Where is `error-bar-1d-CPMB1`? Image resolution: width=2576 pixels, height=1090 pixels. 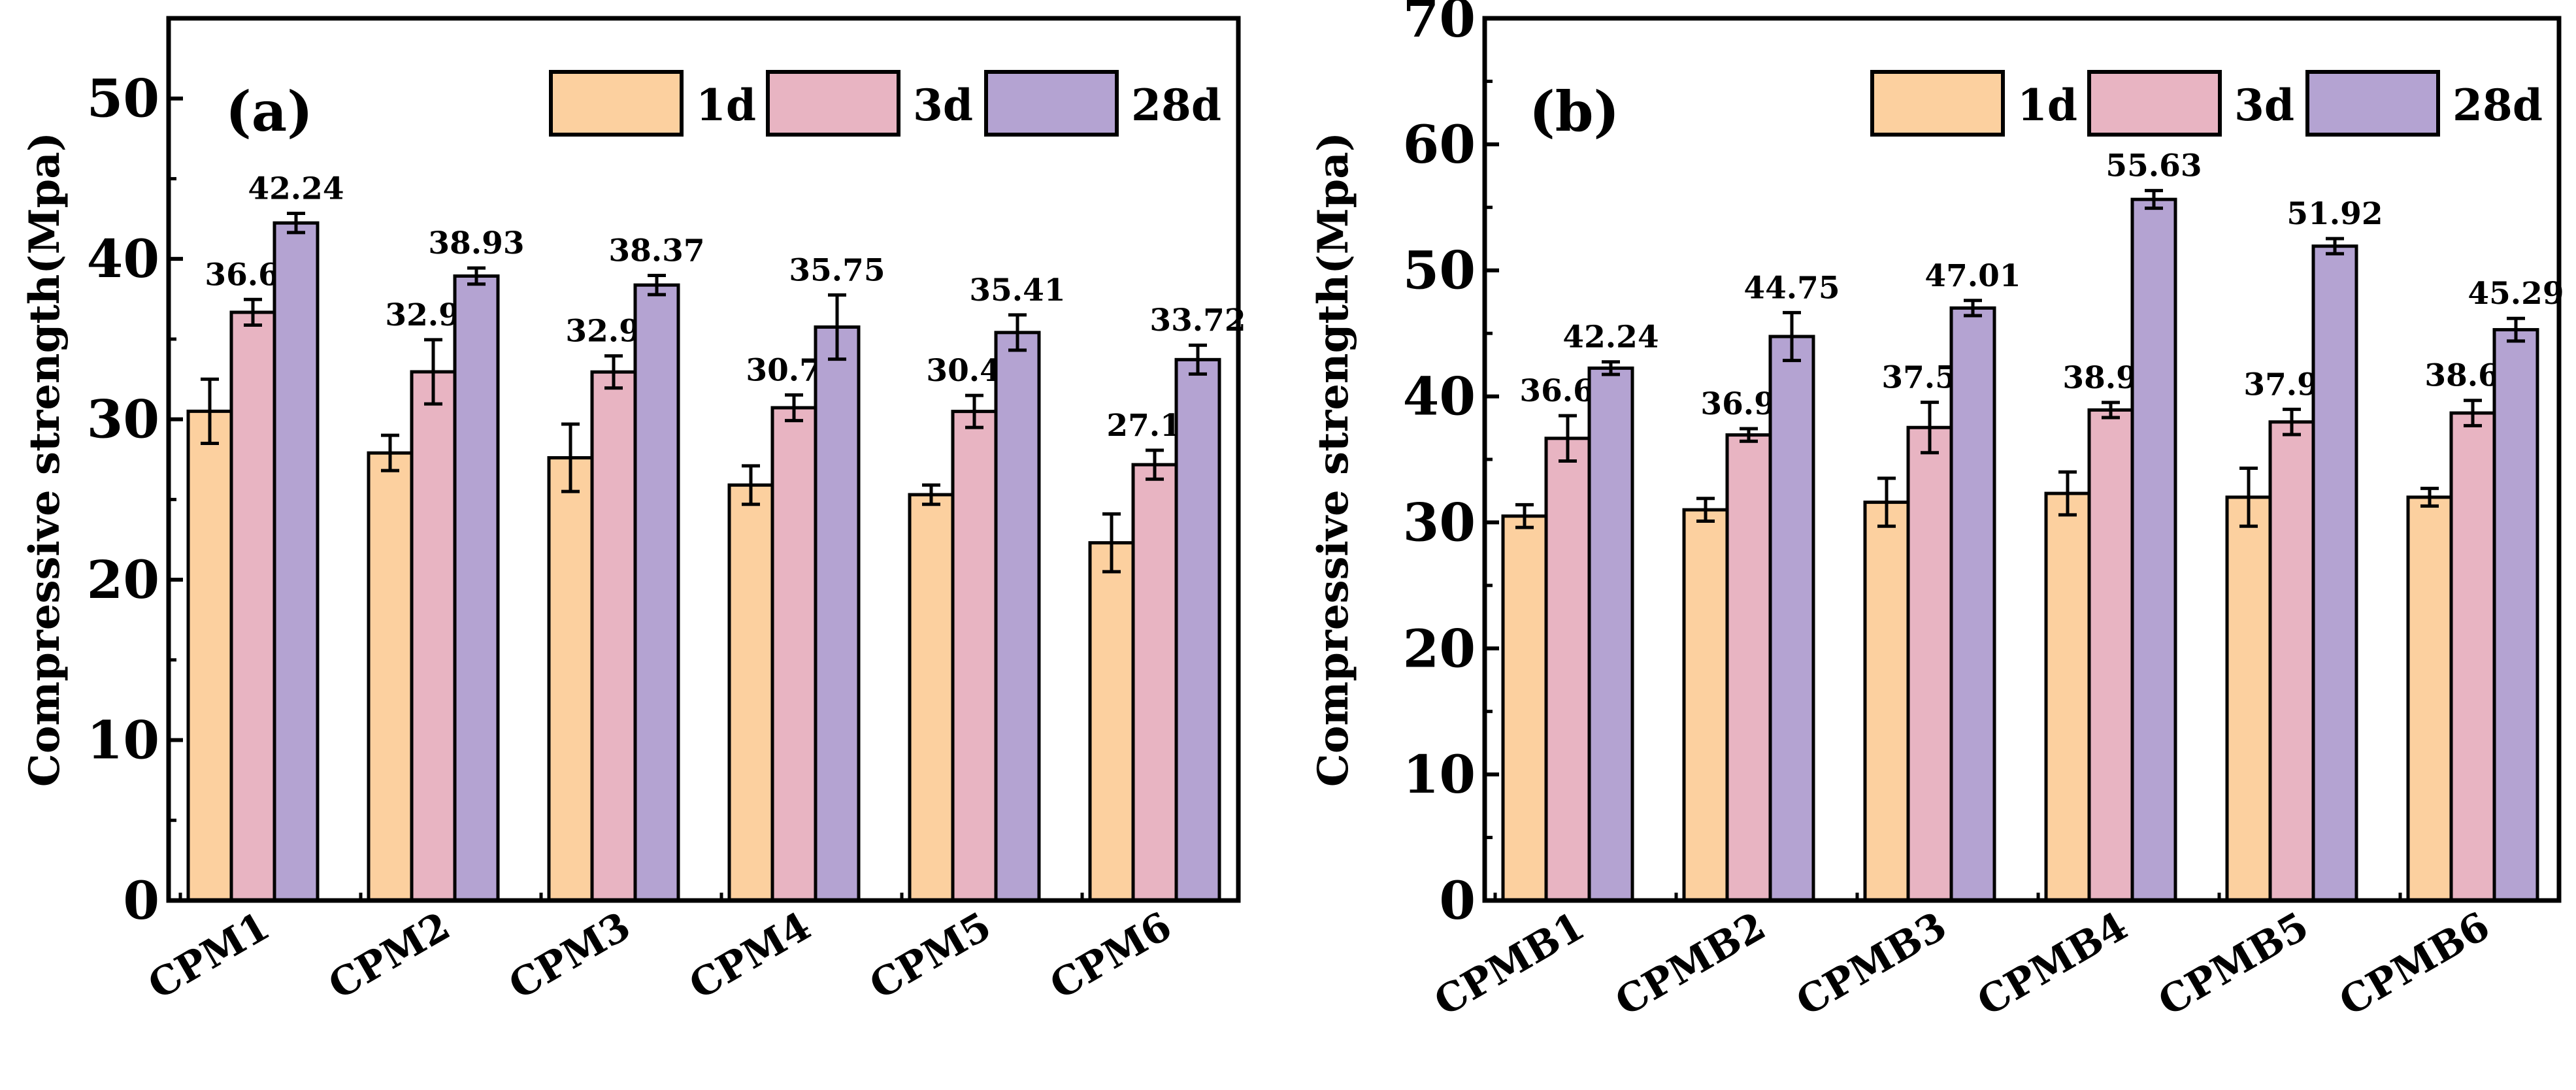
error-bar-1d-CPMB1 is located at coordinates (1524, 516).